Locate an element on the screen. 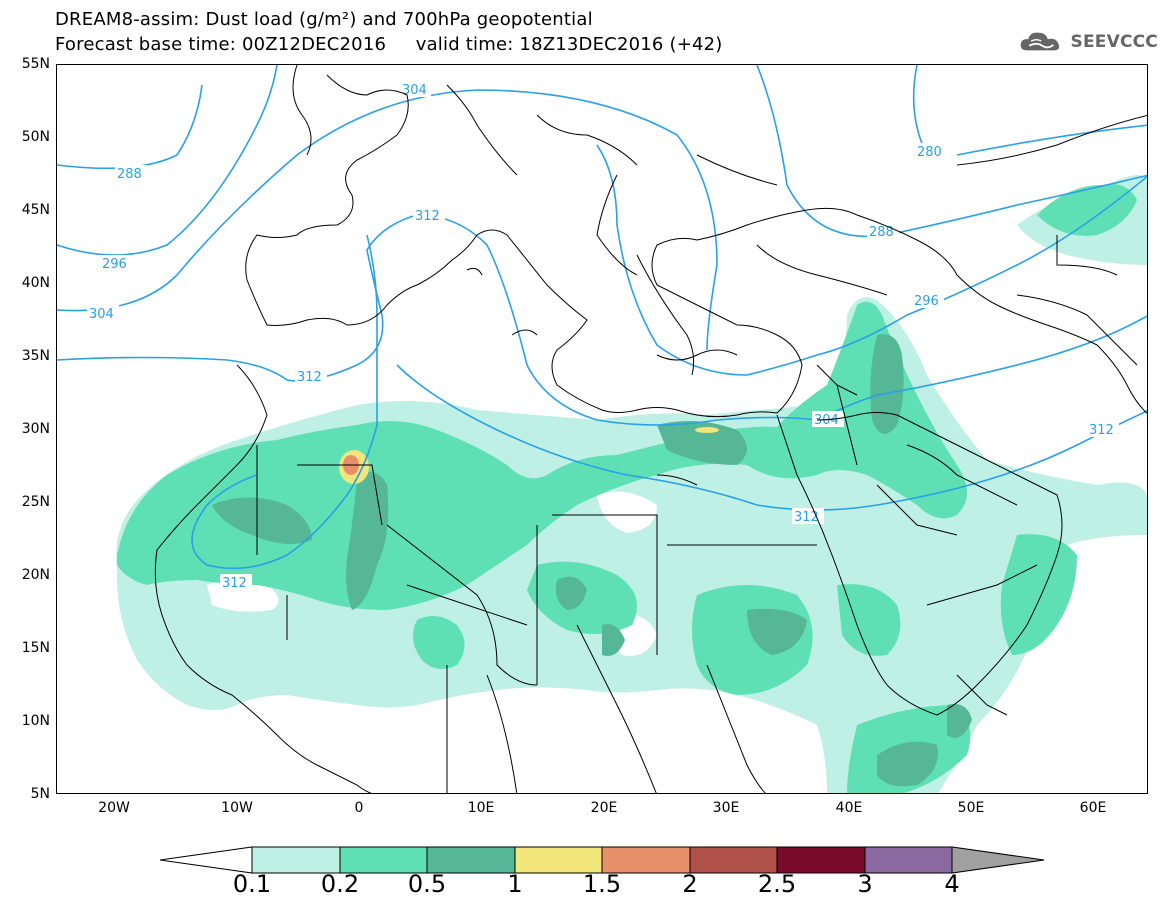 The height and width of the screenshot is (907, 1165). lon-label: 0 is located at coordinates (359, 808).